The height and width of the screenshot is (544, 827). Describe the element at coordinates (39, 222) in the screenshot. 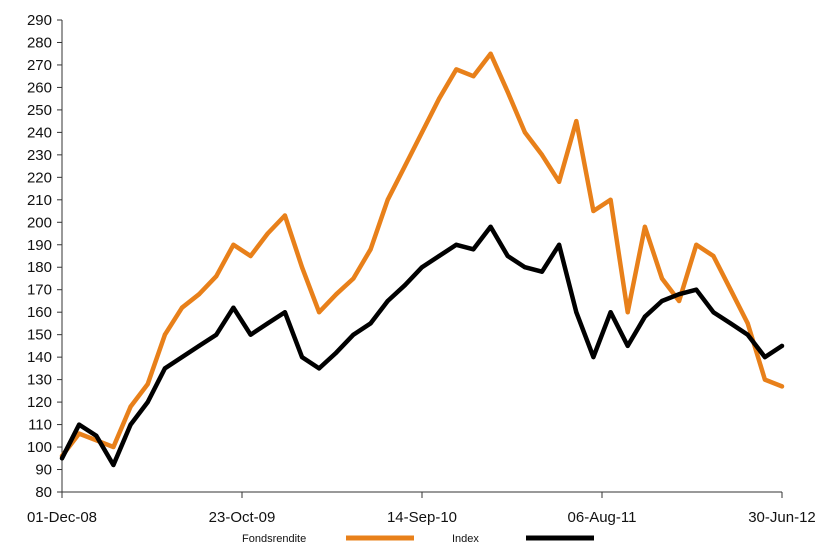

I see `y-tick-label: 200` at that location.